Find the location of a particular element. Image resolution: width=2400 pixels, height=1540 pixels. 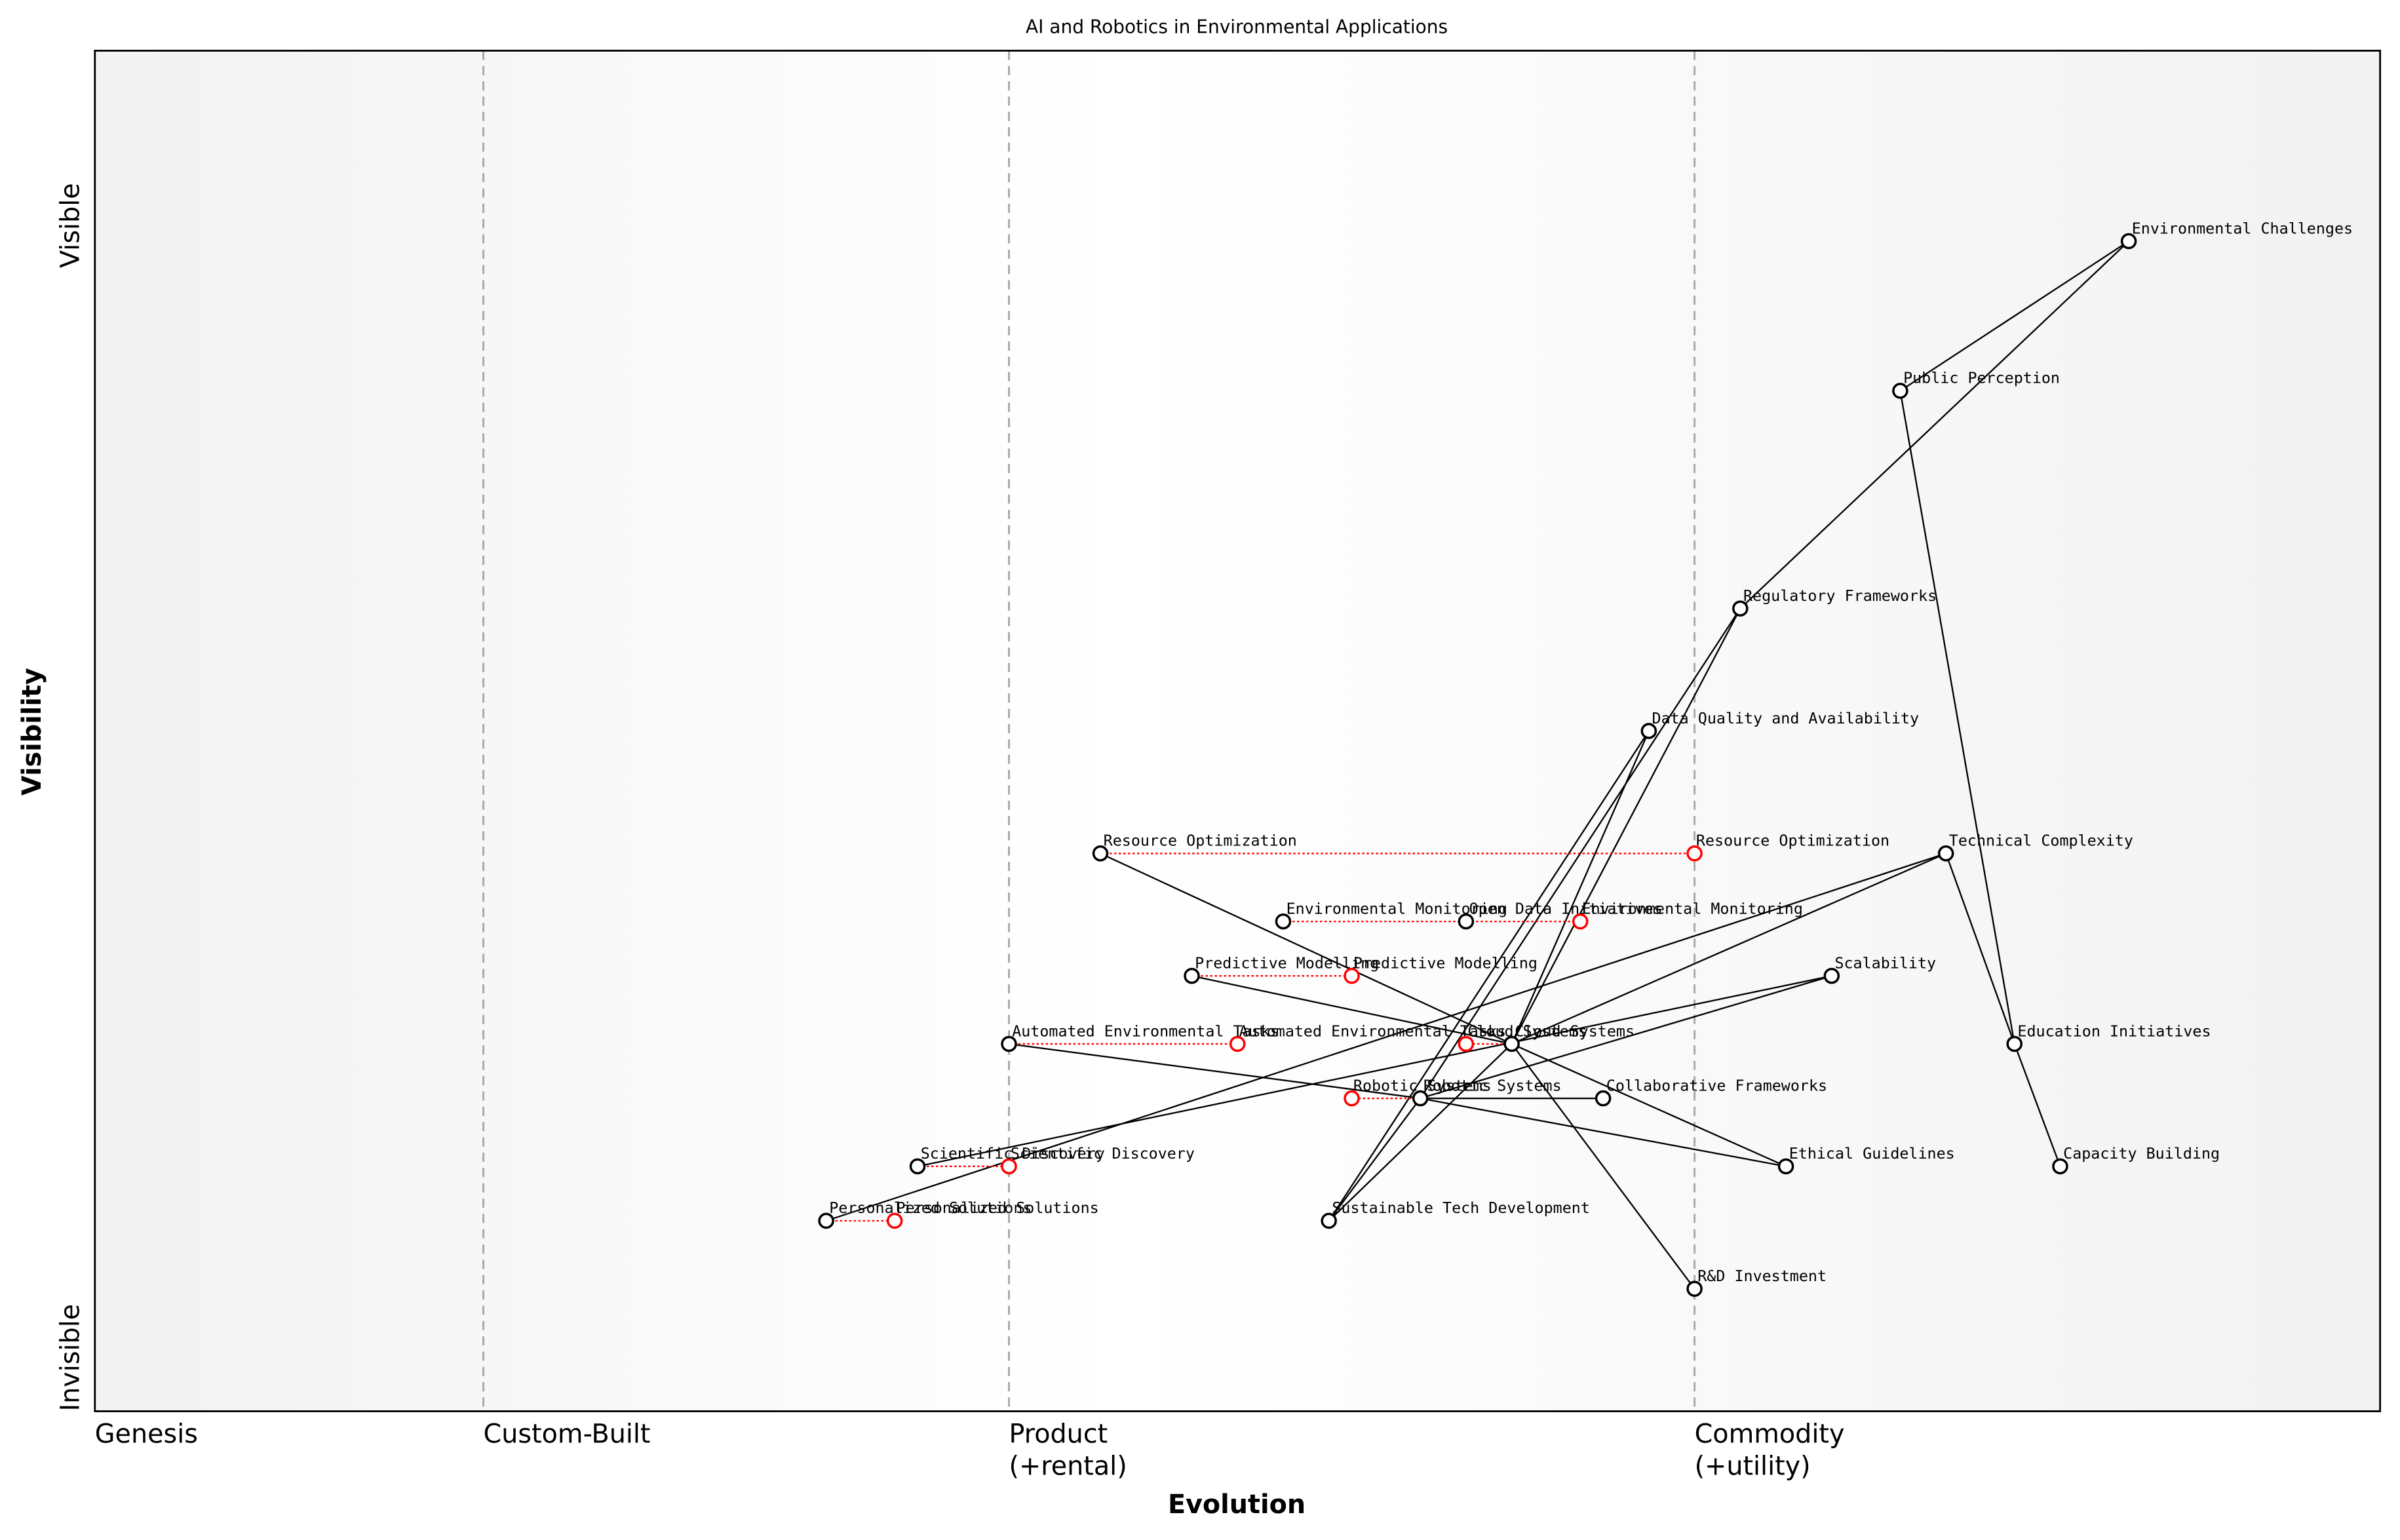

node-label: Personalized Solutions is located at coordinates (930, 1208).